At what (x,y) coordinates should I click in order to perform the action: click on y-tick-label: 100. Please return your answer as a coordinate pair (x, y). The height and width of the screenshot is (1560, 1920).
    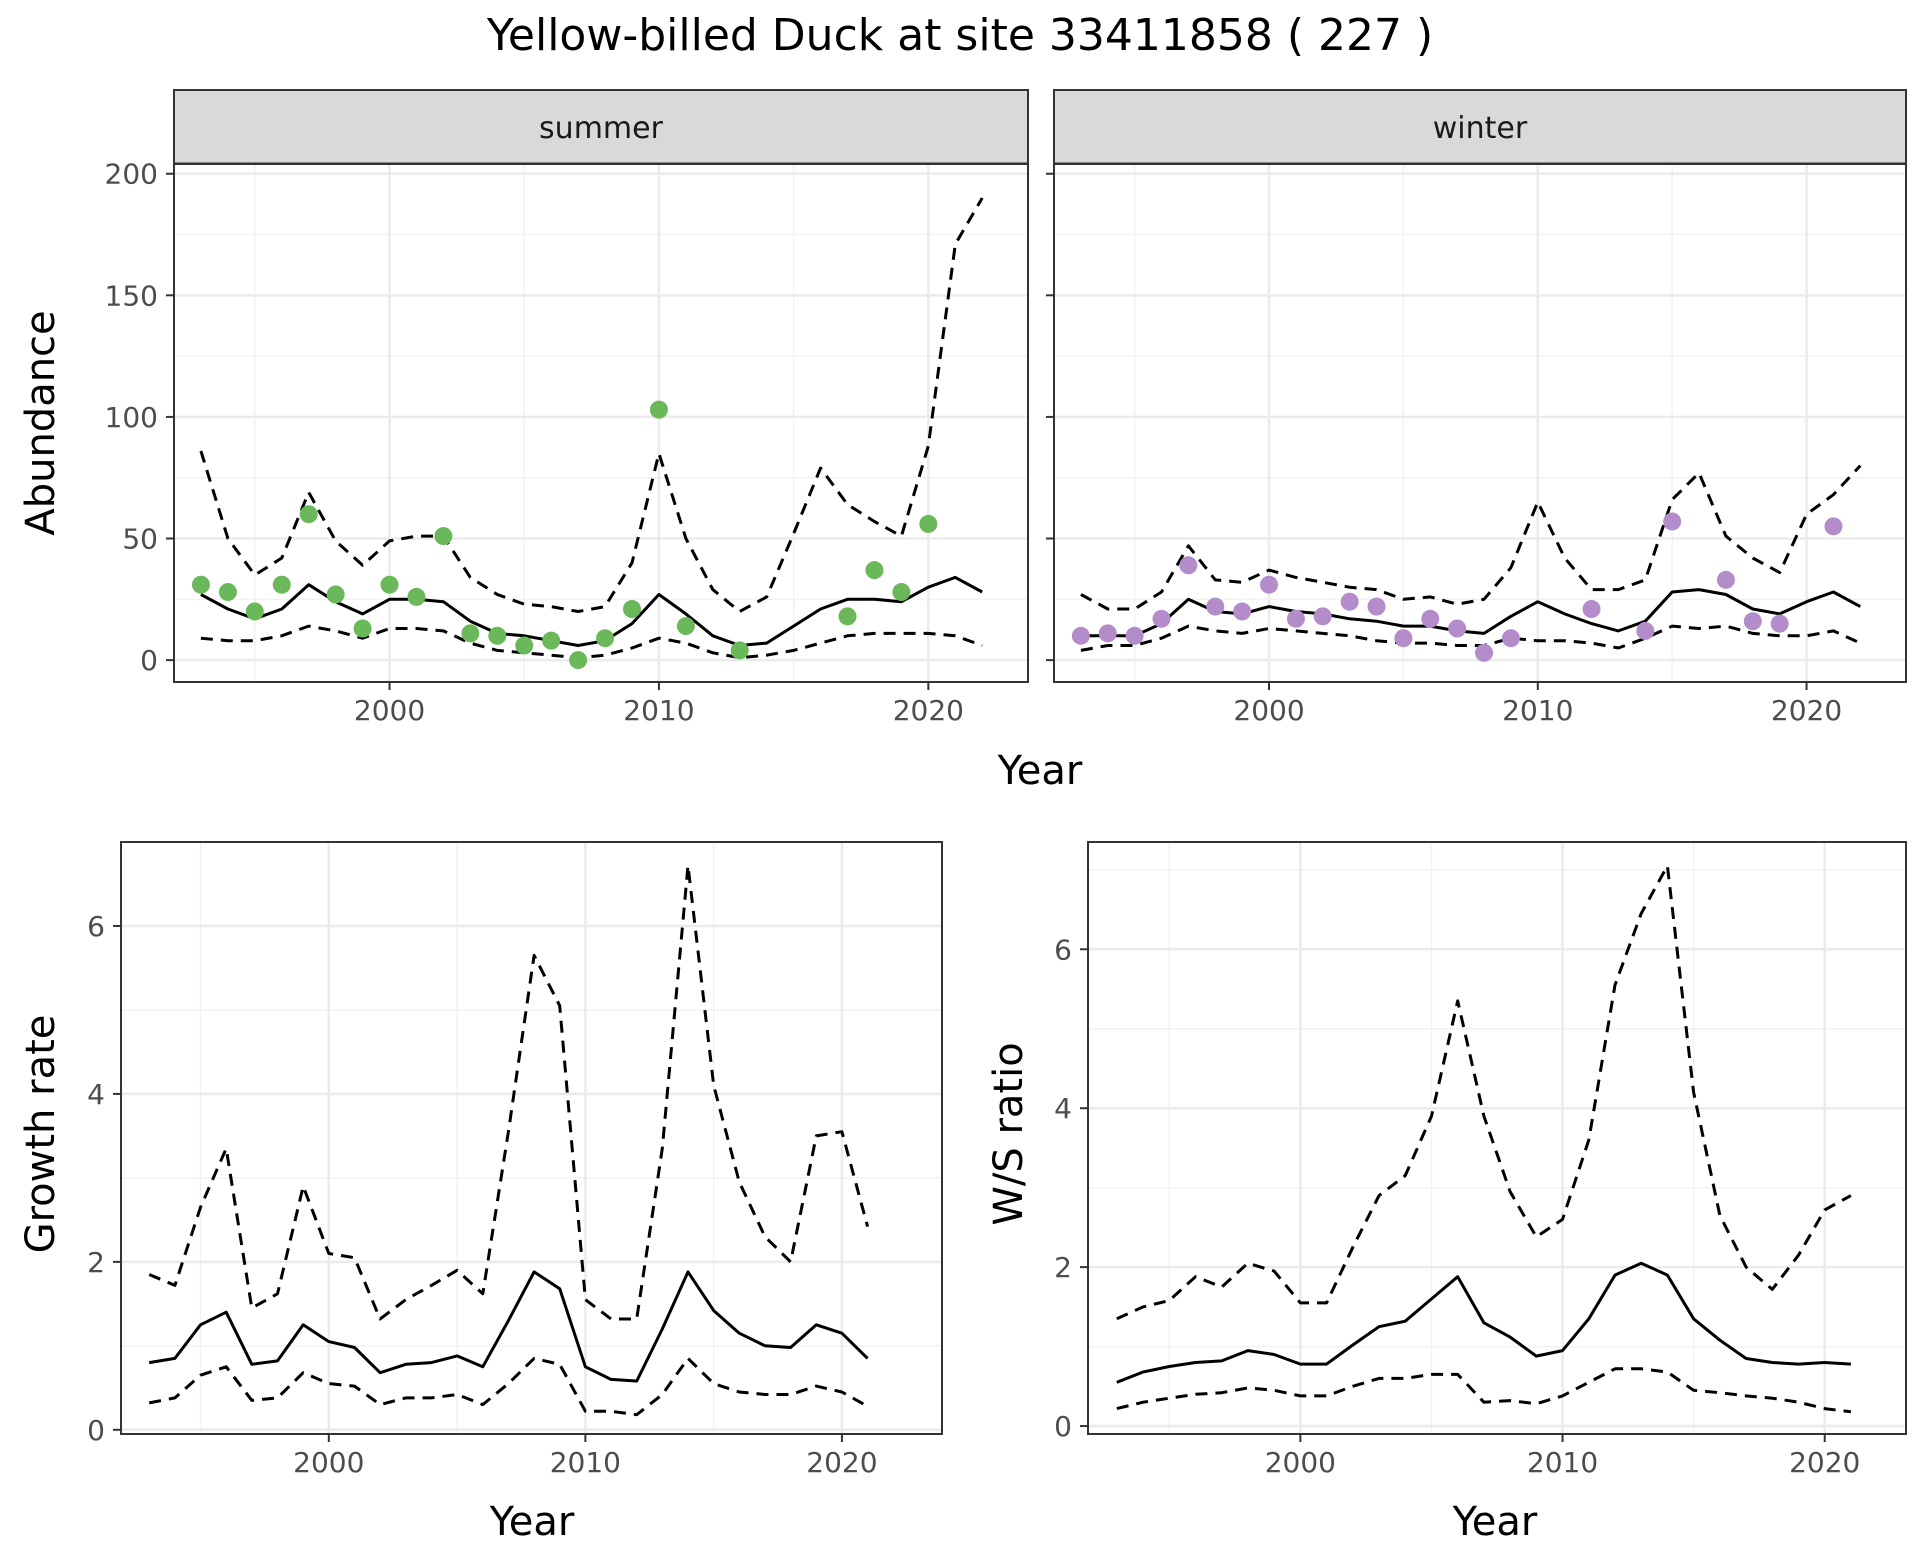
    Looking at the image, I should click on (131, 417).